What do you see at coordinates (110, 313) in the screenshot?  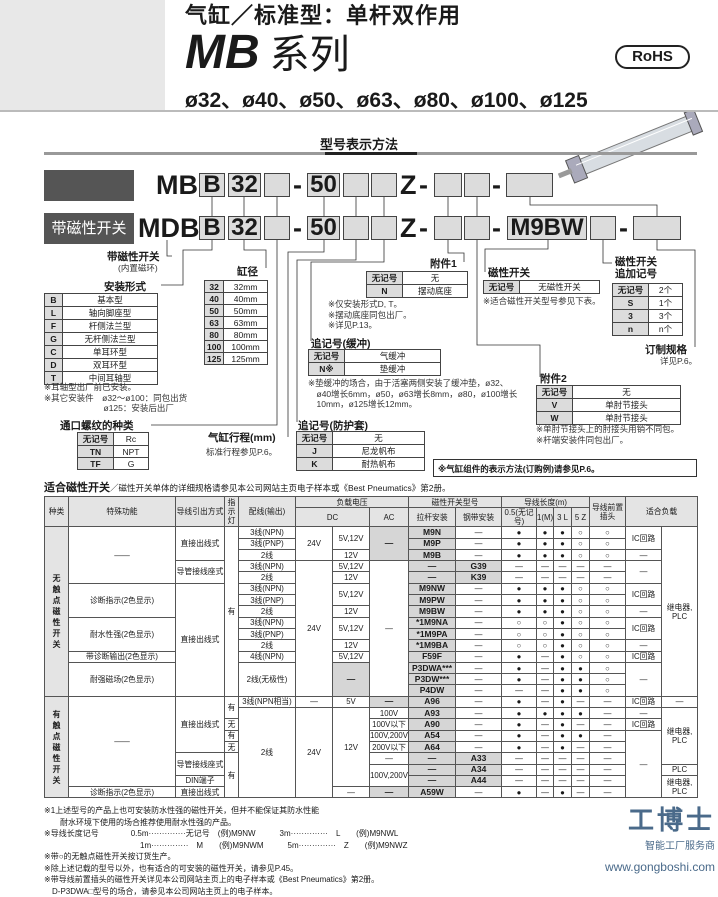 I see `value-cell: 轴向脚座型` at bounding box center [110, 313].